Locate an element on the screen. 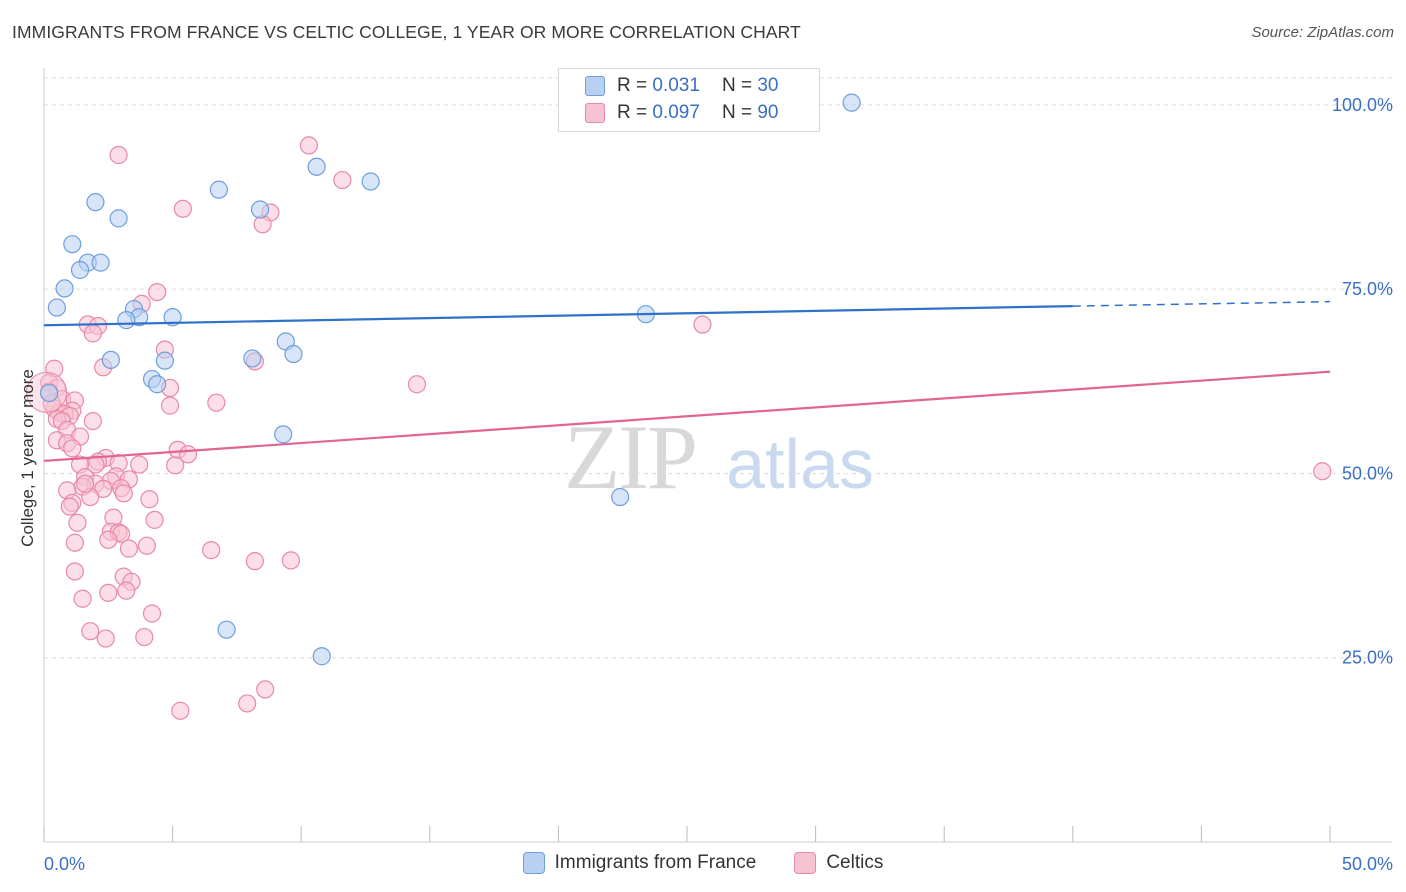  france-trend-line is located at coordinates (558, 315).